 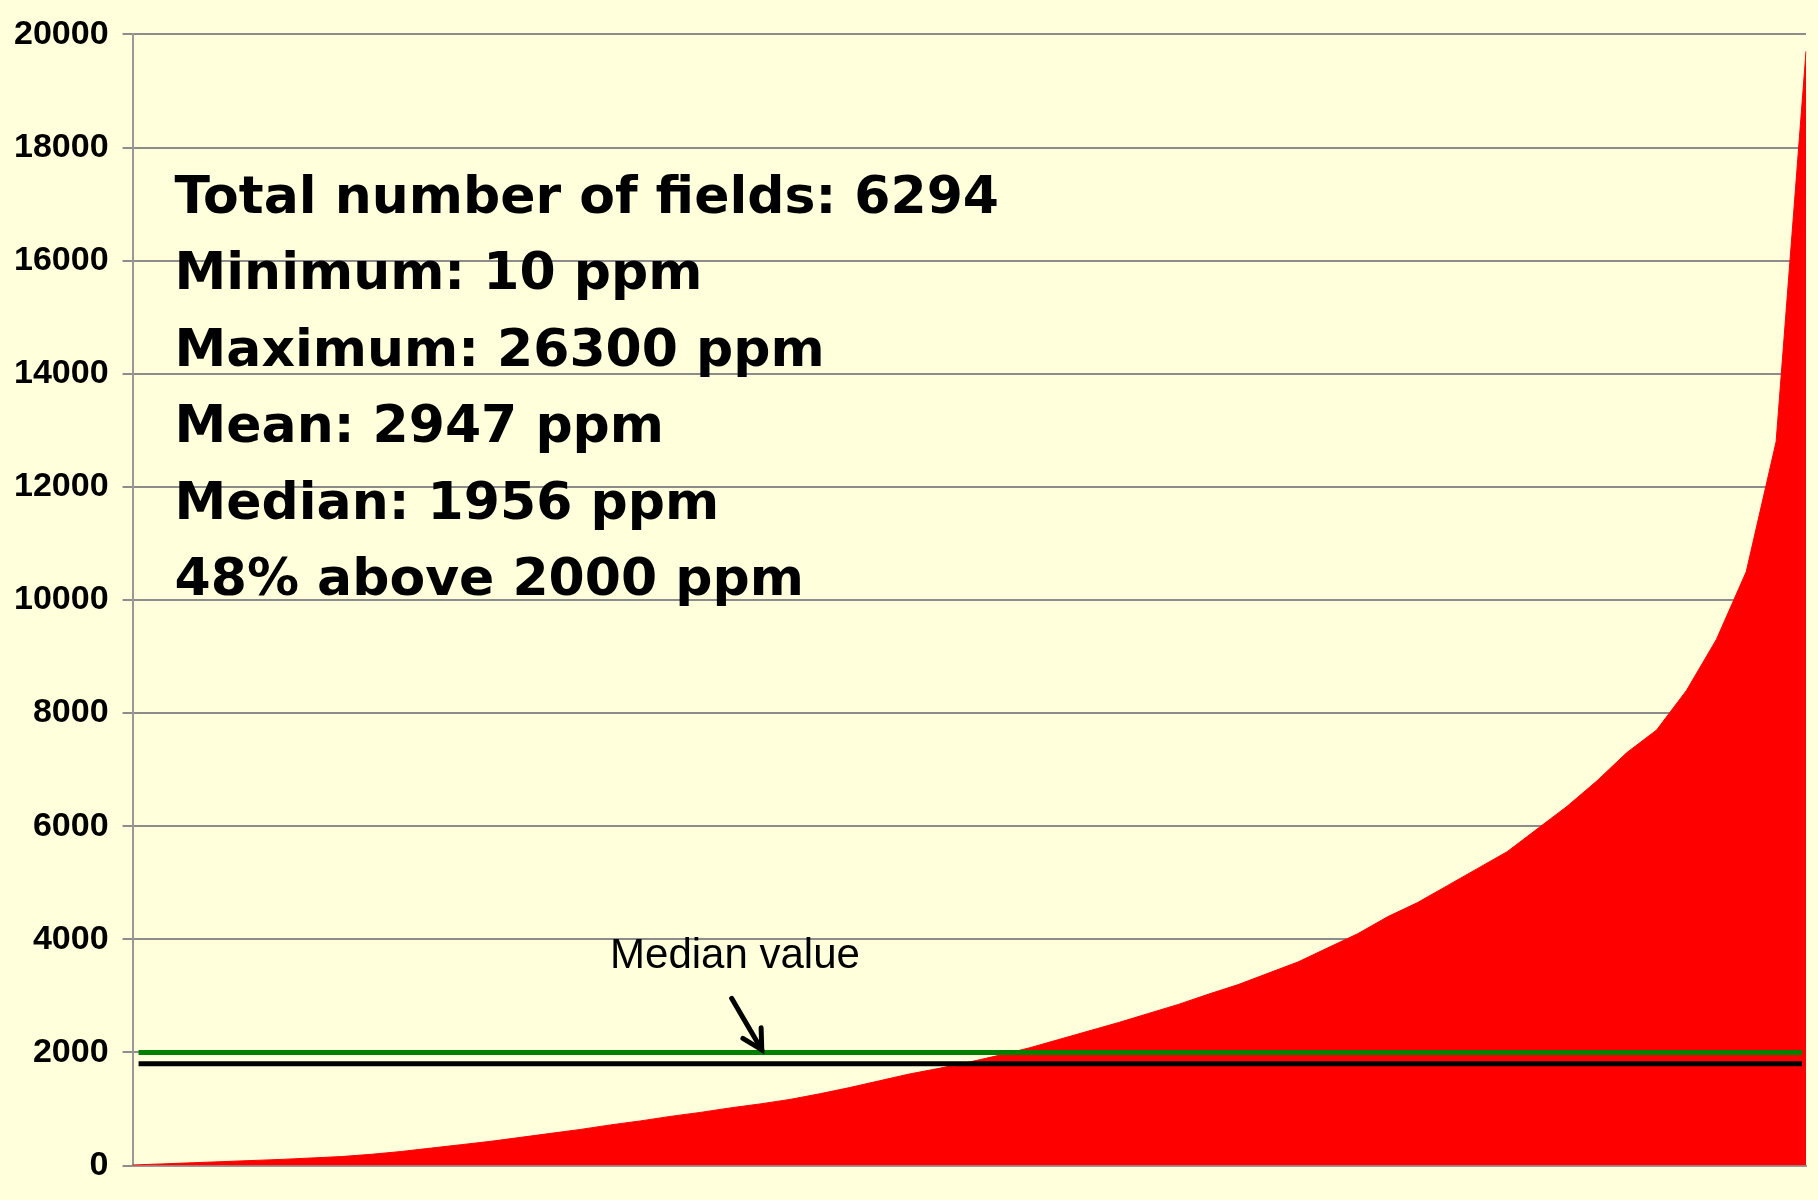 I want to click on y-tick-label: 14000, so click(x=61, y=371).